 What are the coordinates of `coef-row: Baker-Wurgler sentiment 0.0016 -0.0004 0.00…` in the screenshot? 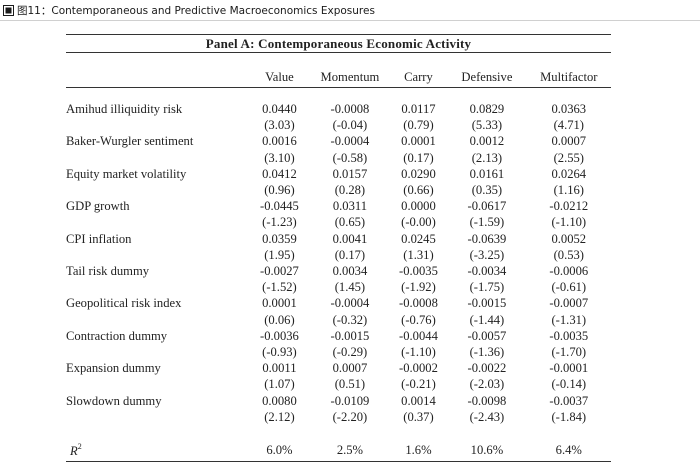 It's located at (338, 141).